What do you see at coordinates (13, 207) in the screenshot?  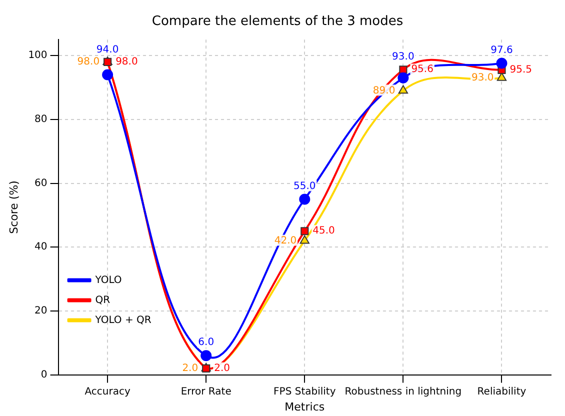 I see `y-axis-title: Score (%)` at bounding box center [13, 207].